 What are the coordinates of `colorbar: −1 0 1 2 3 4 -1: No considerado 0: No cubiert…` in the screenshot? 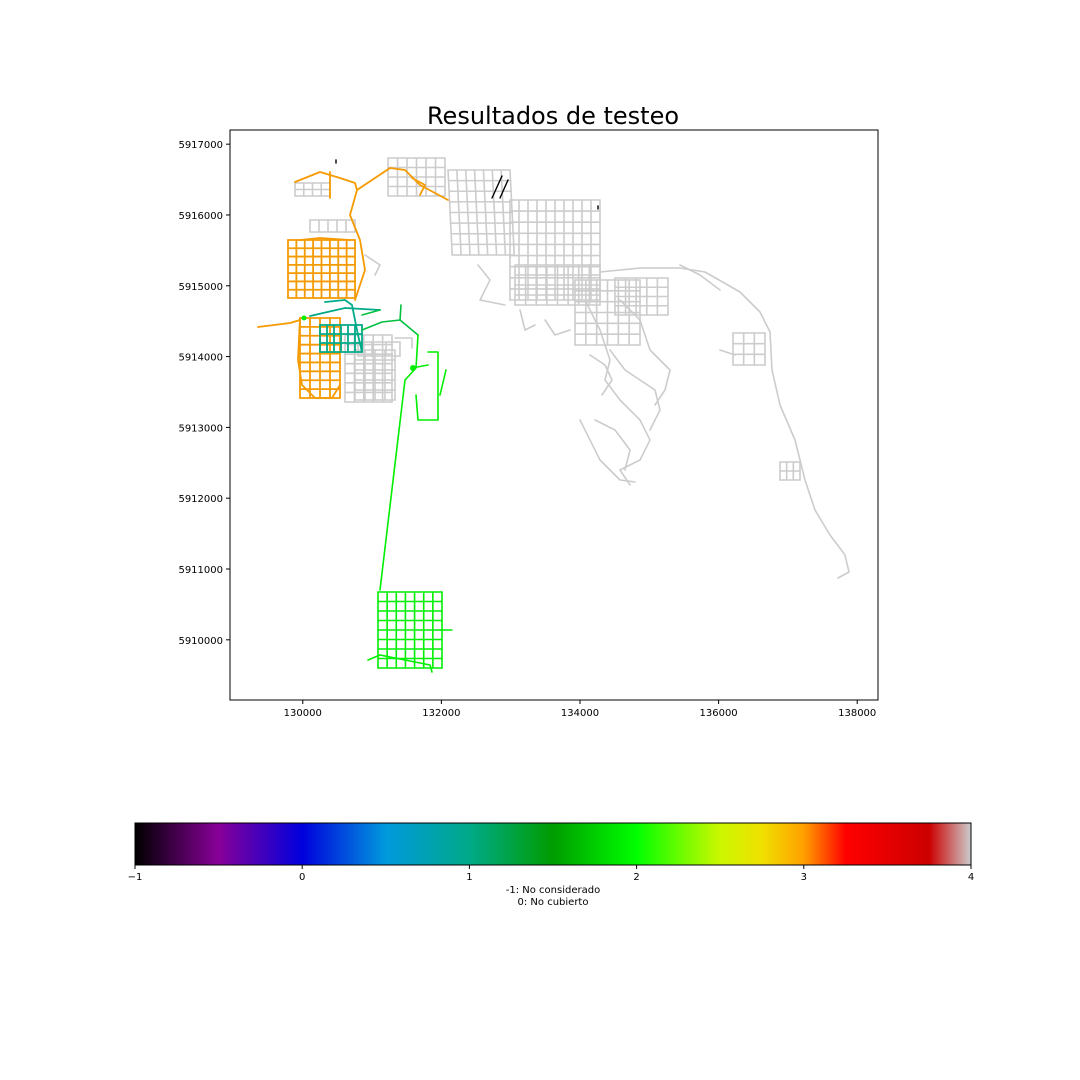 It's located at (551, 865).